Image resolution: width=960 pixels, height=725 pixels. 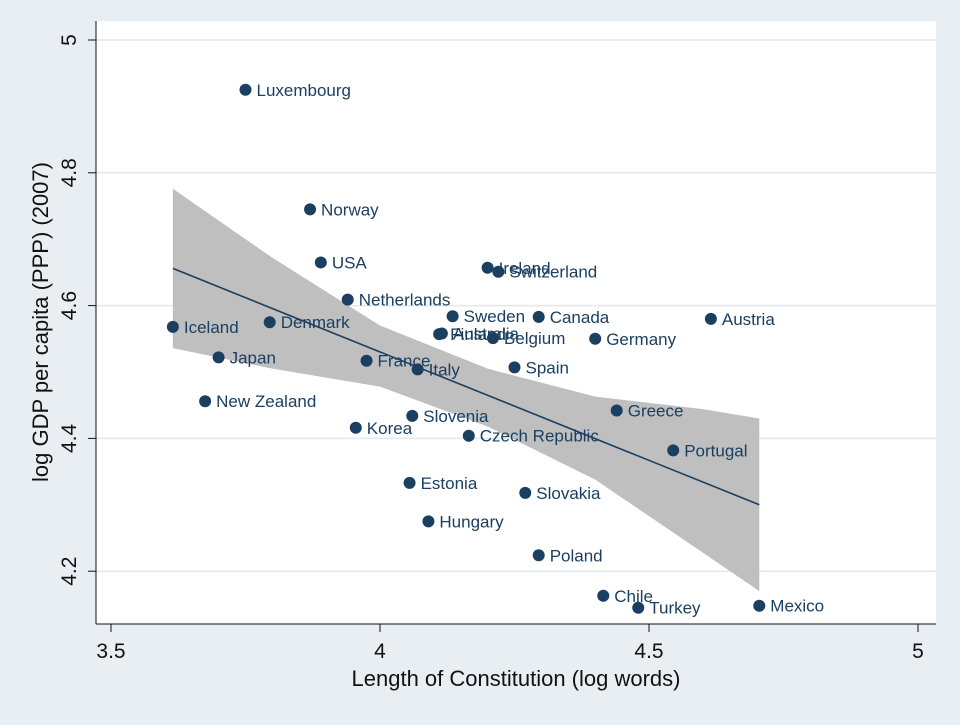 I want to click on x-tick-label: 4, so click(x=380, y=651).